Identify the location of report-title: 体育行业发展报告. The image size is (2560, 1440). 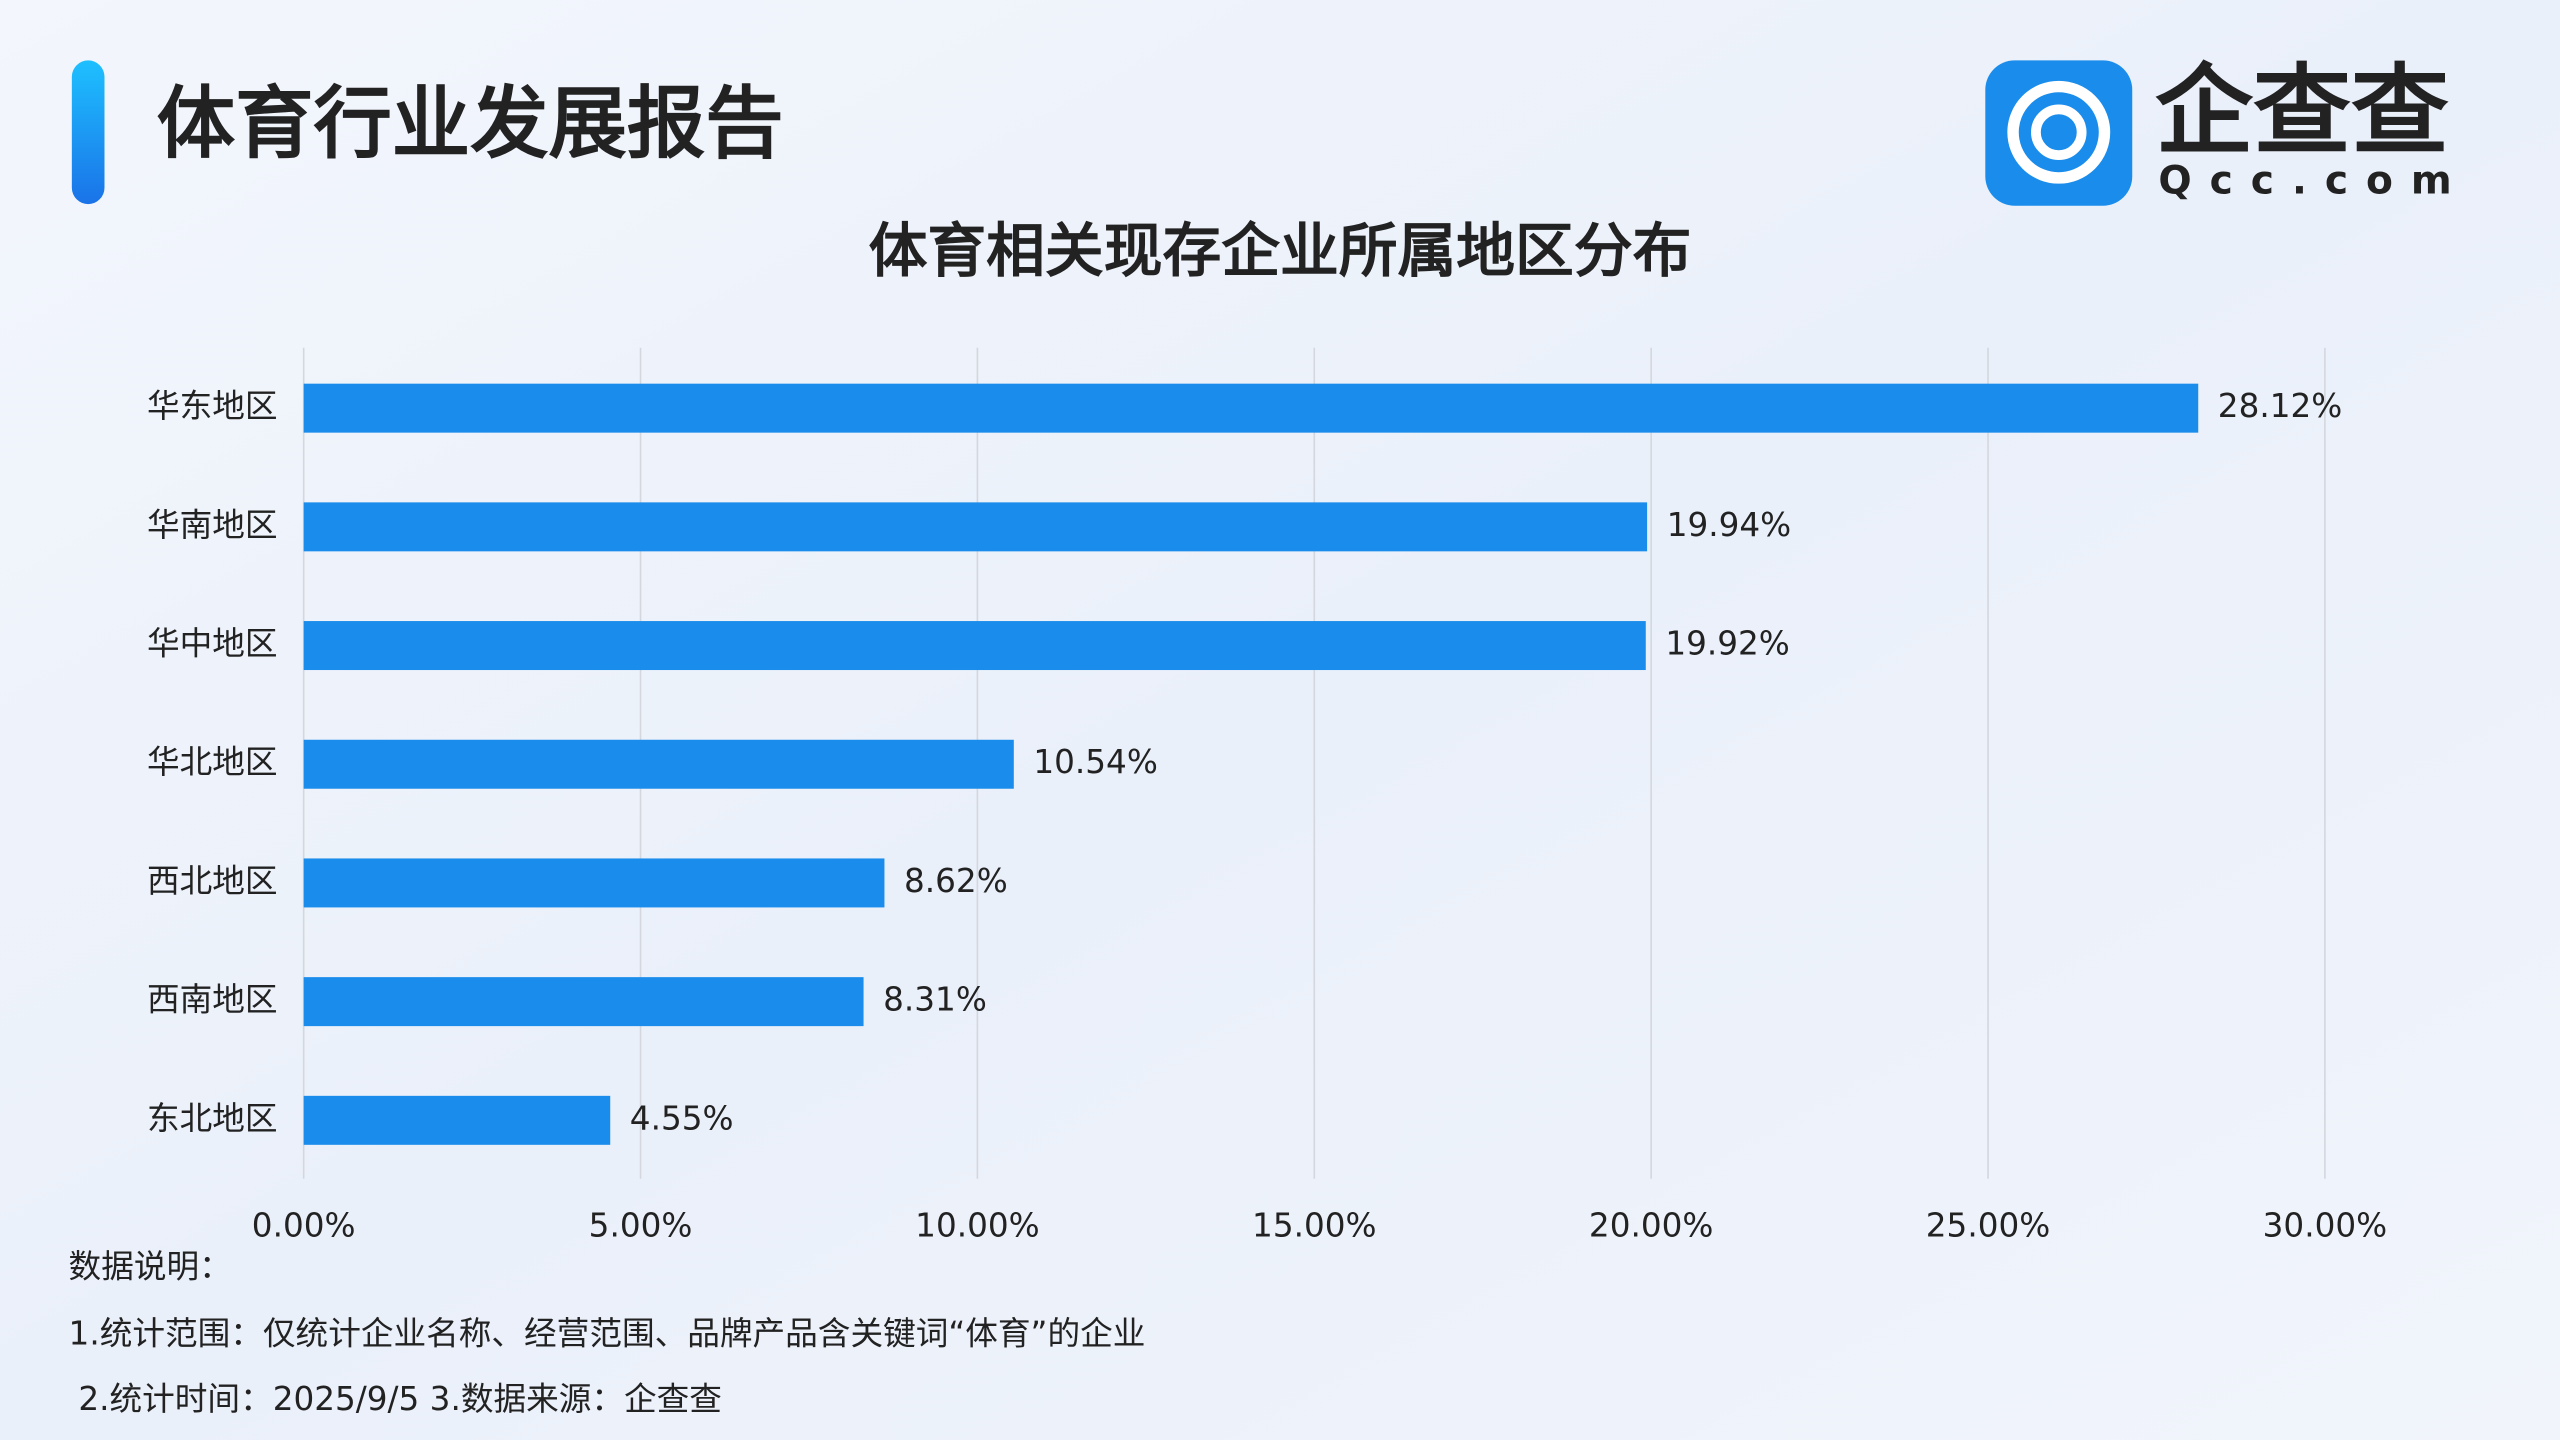
(470, 123).